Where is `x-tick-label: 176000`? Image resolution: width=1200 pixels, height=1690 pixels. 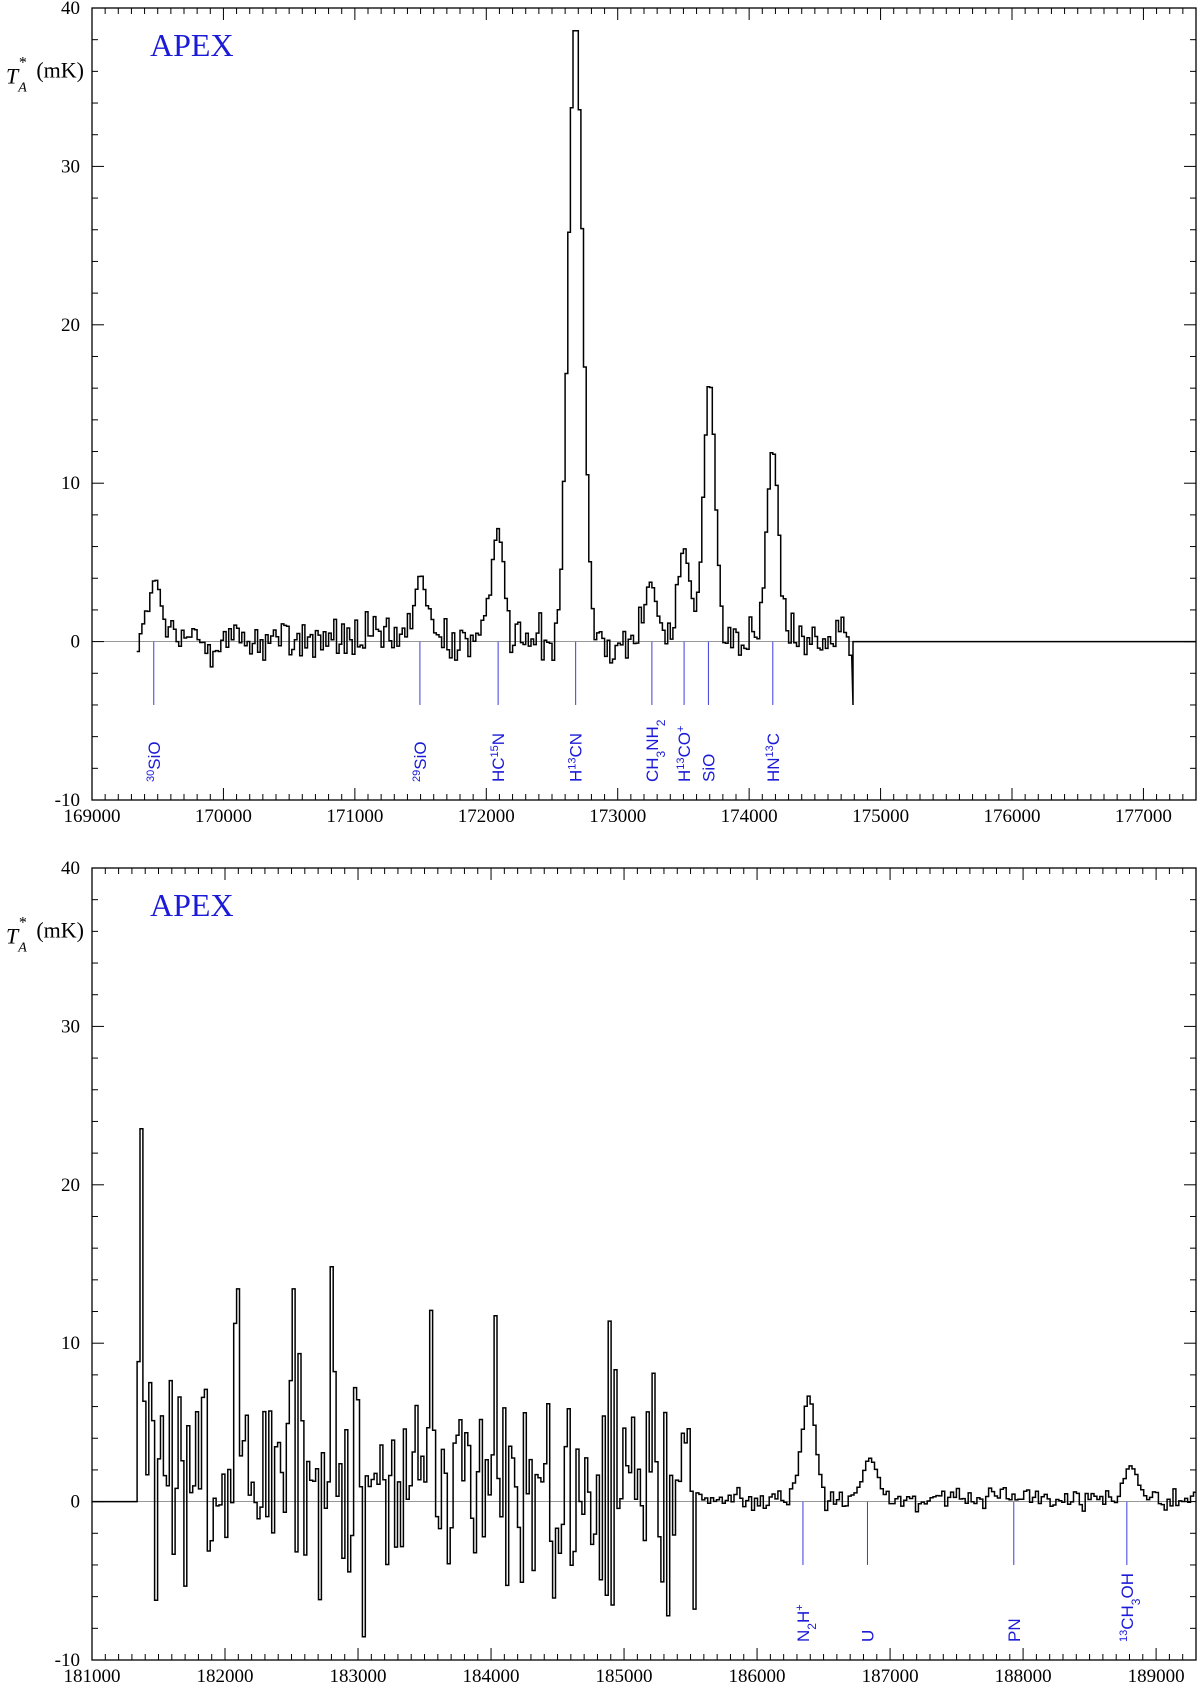 x-tick-label: 176000 is located at coordinates (1012, 816).